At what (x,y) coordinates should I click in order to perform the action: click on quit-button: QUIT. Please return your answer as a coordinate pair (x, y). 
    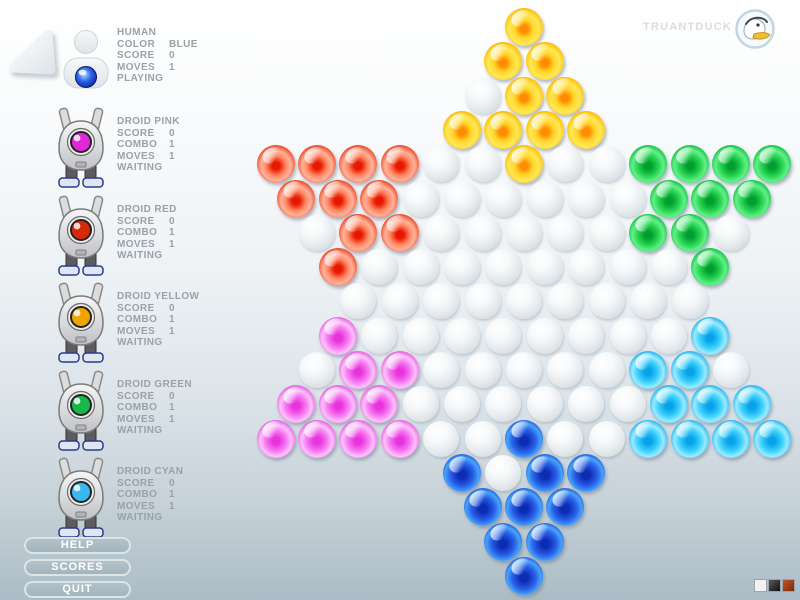
    Looking at the image, I should click on (77, 589).